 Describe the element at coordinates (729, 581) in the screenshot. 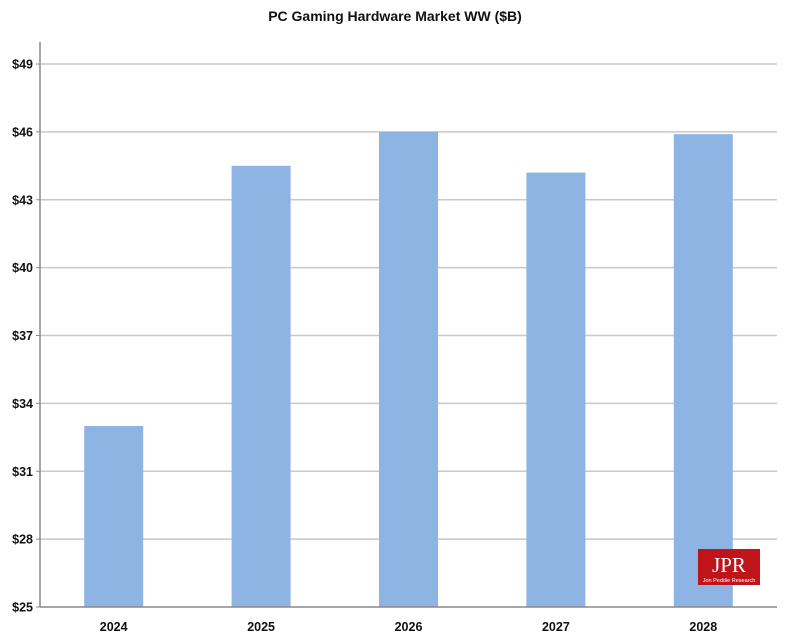

I see `logo-subtext: Jon Peddie Research` at that location.